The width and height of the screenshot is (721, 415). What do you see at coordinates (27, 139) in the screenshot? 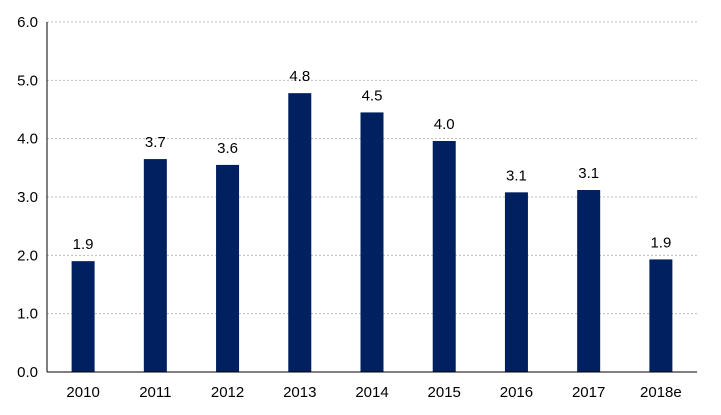
I see `y-tick-label: 4.0` at bounding box center [27, 139].